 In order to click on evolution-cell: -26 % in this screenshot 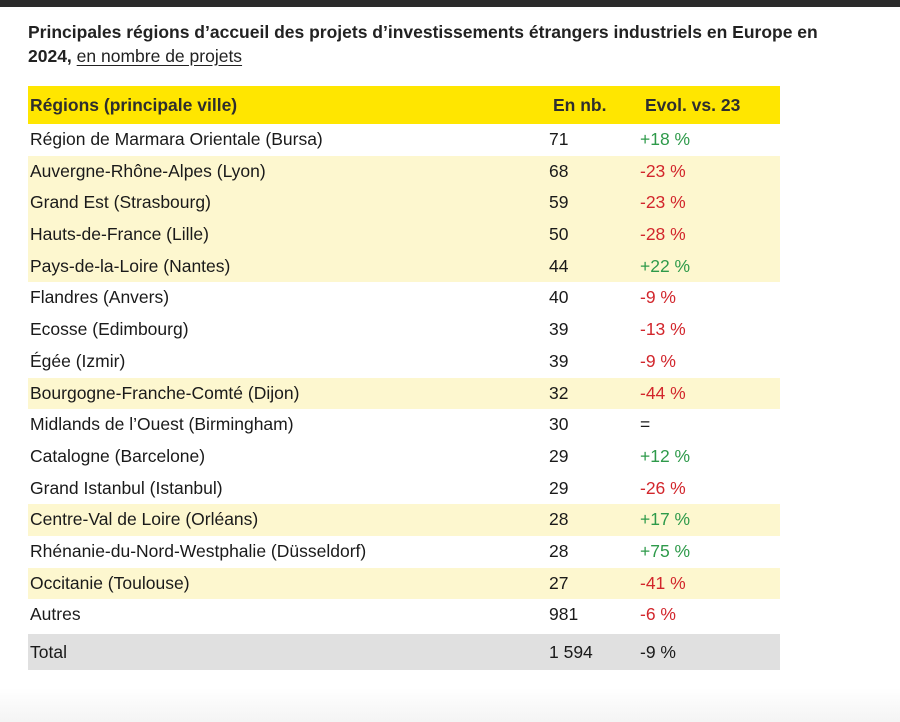, I will do `click(663, 487)`.